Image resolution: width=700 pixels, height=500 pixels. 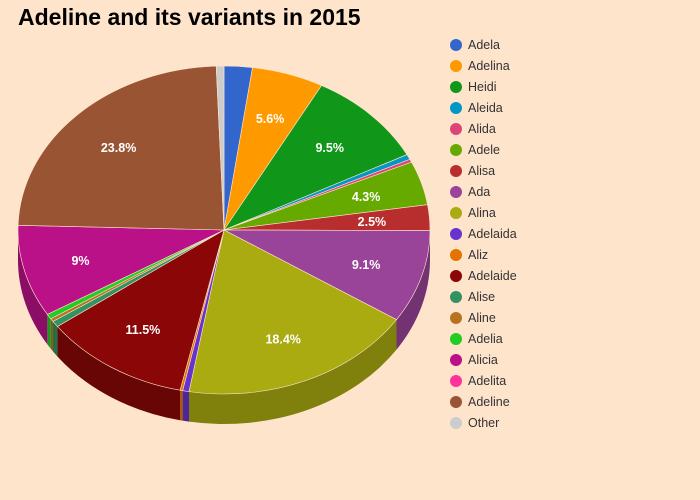 I want to click on legend-item-alicia: Alicia, so click(x=483, y=360).